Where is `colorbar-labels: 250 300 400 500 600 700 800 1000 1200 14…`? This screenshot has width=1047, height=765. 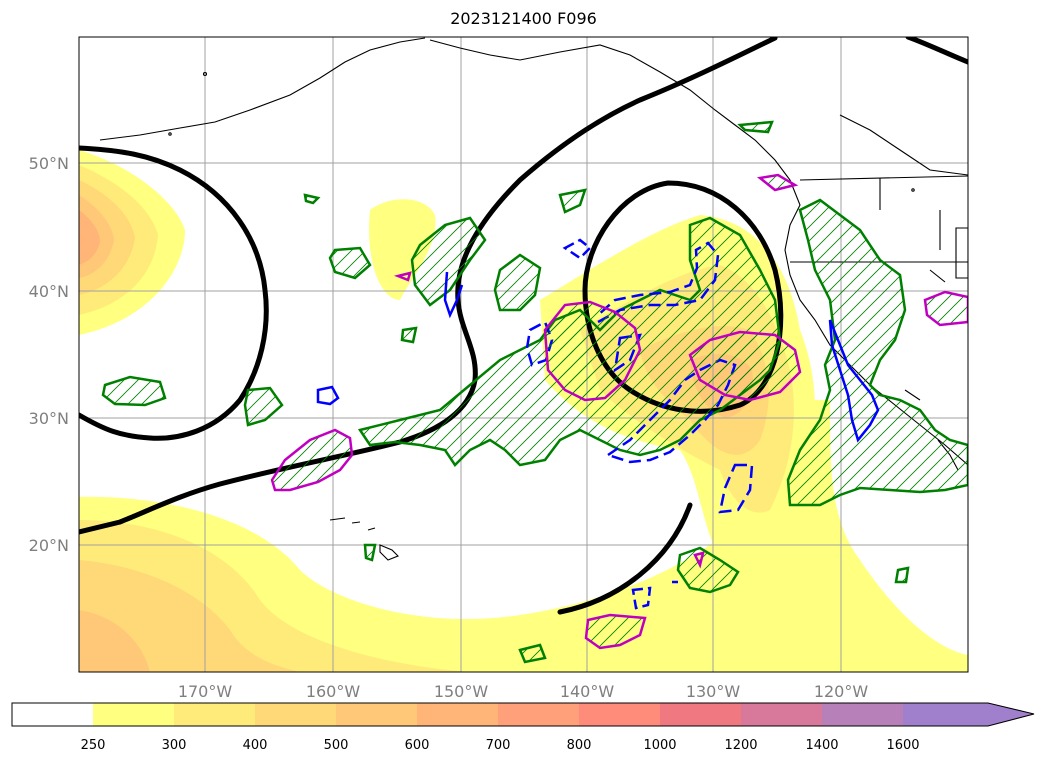 colorbar-labels: 250 300 400 500 600 700 800 1000 1200 14… is located at coordinates (500, 745).